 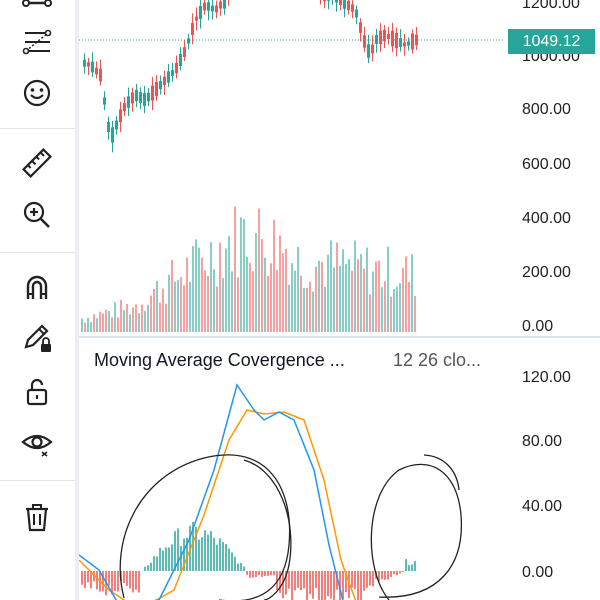 I want to click on price-axis-label: 600.00, so click(x=546, y=164).